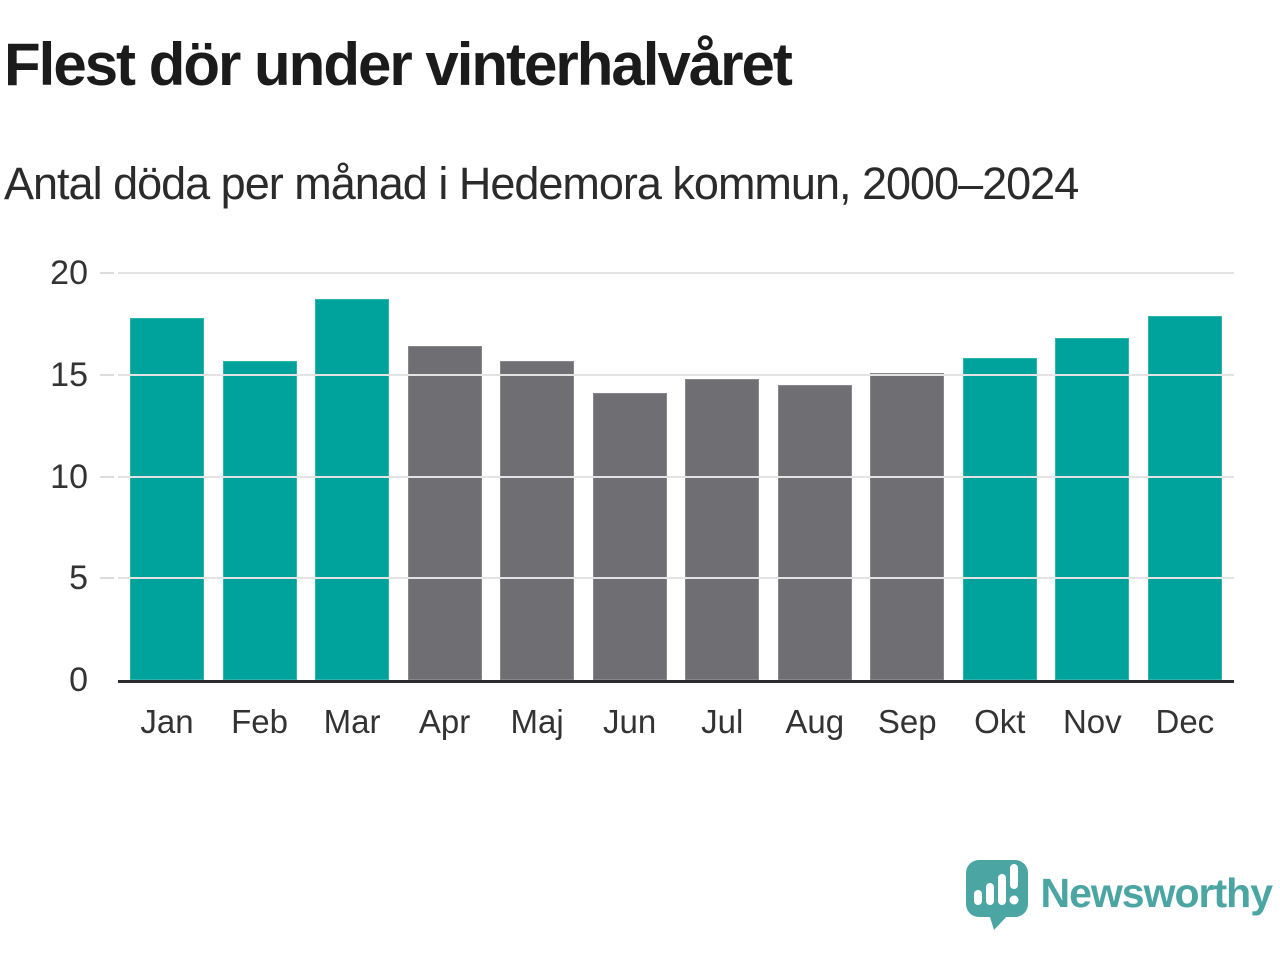  I want to click on x-axis-label-jun: Jun, so click(630, 721).